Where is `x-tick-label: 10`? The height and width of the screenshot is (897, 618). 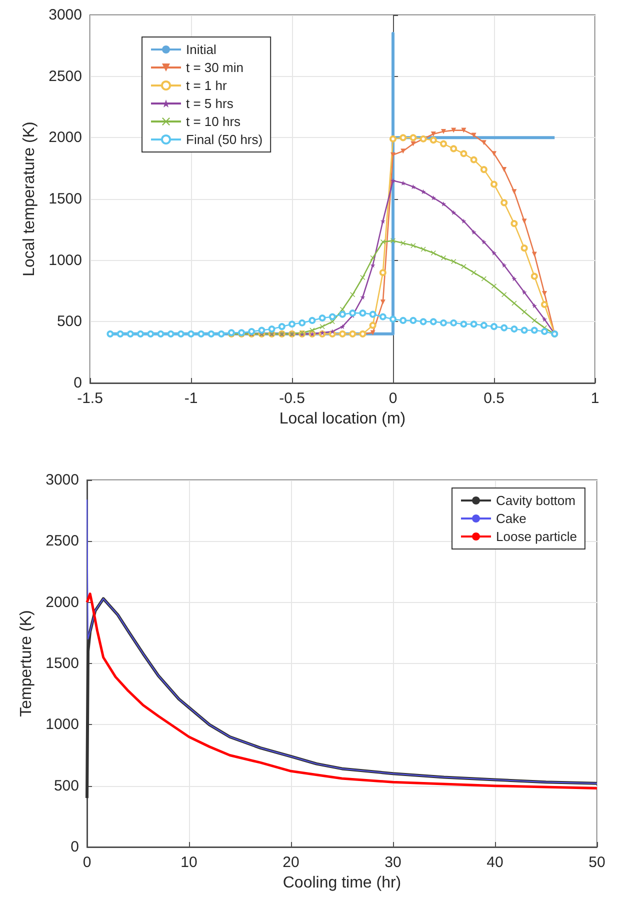 x-tick-label: 10 is located at coordinates (189, 862).